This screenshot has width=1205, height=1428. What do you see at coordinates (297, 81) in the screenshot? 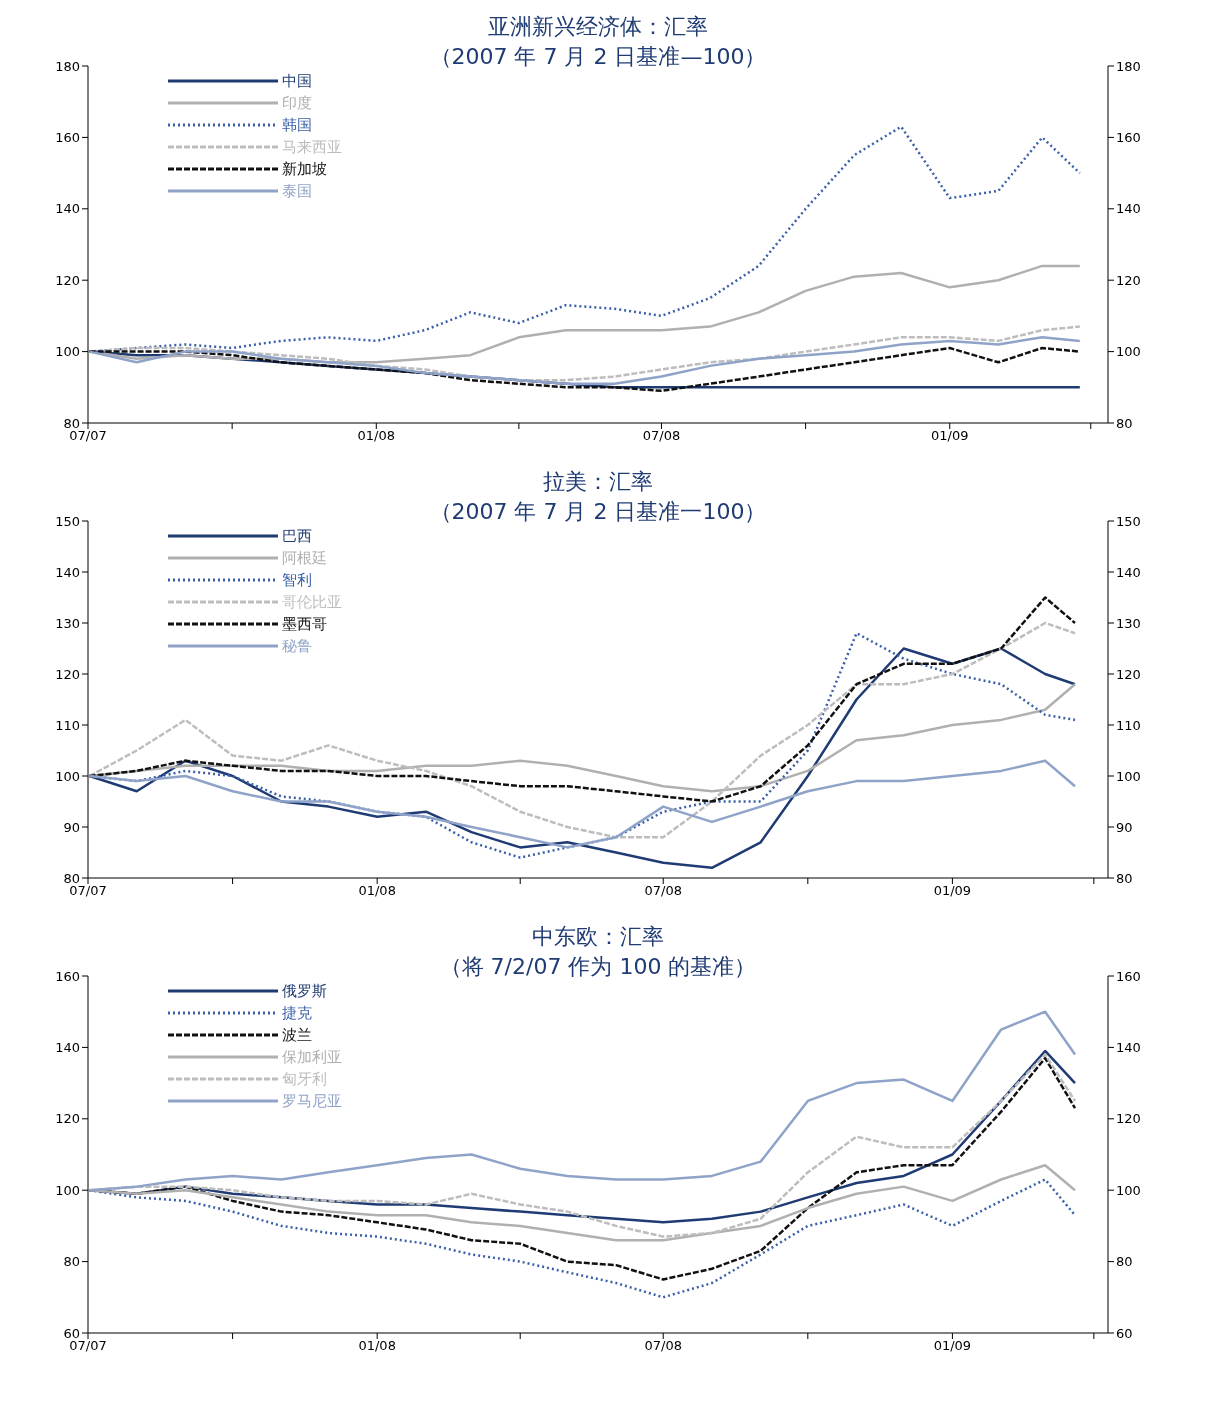
I see `text: 中国` at bounding box center [297, 81].